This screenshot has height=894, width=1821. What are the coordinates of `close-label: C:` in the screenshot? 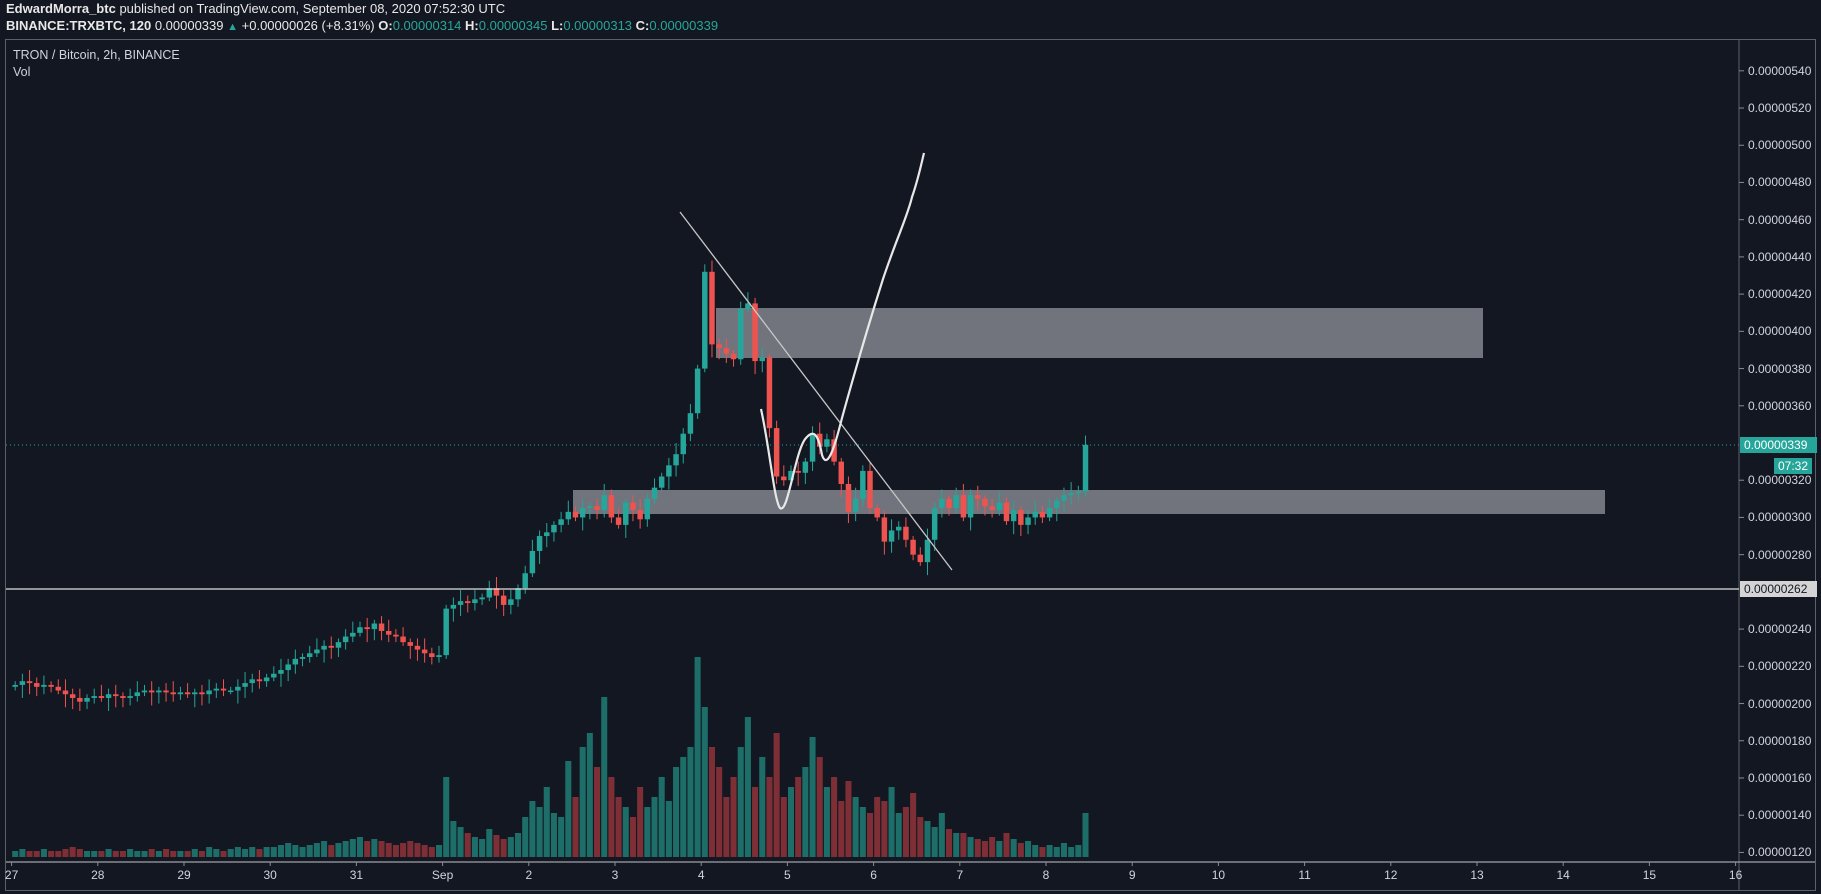 It's located at (642, 25).